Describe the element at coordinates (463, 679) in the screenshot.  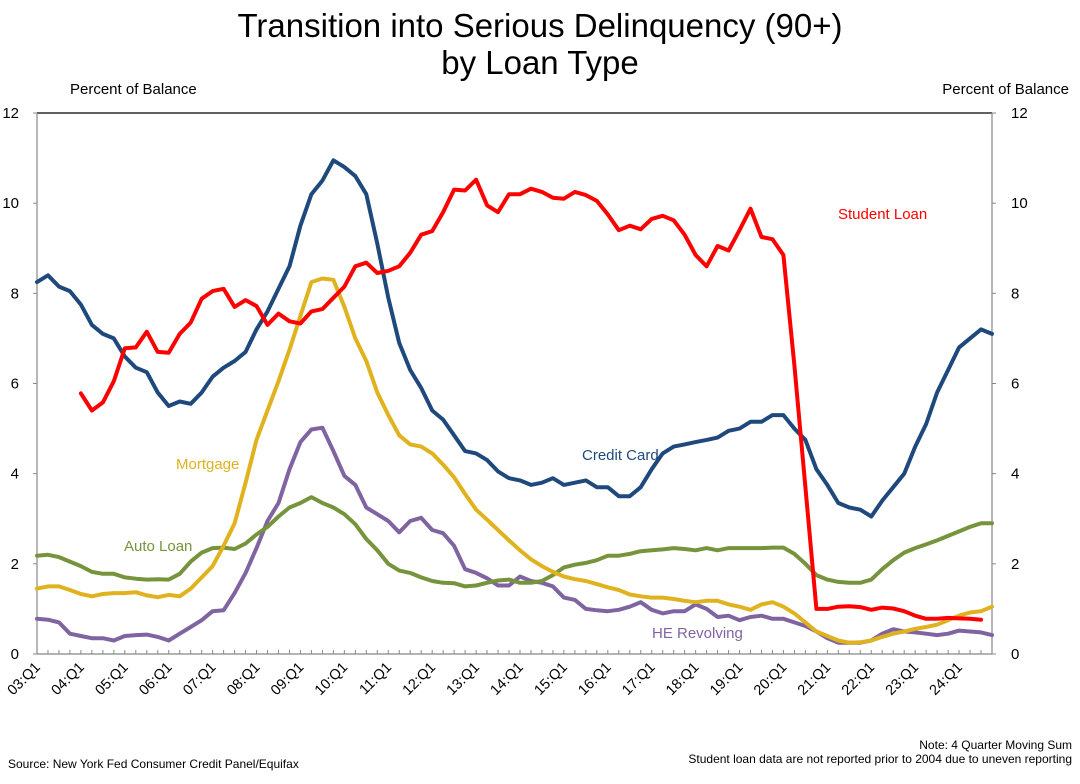
I see `x-tick-label: 13:Q1` at that location.